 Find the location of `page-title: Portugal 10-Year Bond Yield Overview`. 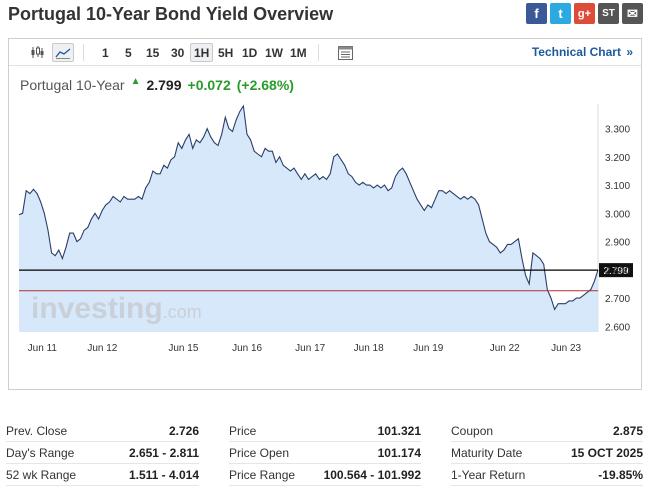

page-title: Portugal 10-Year Bond Yield Overview is located at coordinates (171, 14).